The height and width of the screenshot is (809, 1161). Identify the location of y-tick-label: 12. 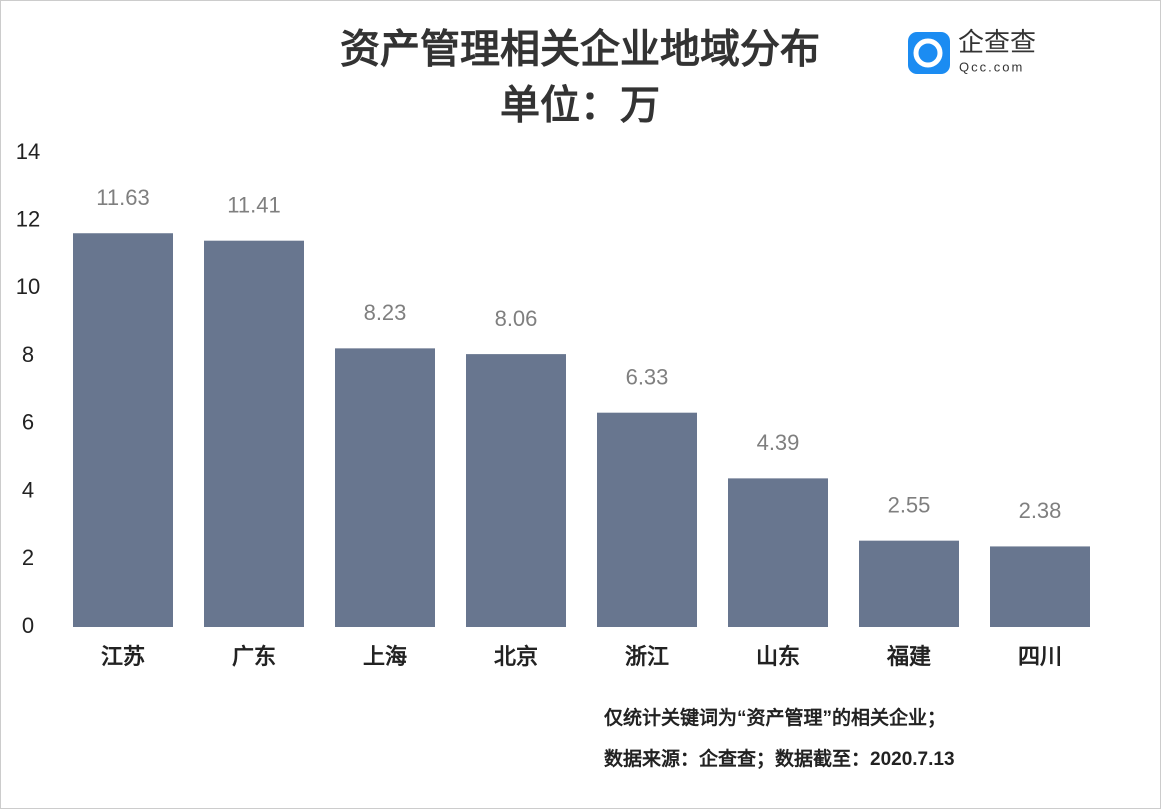
(28, 219).